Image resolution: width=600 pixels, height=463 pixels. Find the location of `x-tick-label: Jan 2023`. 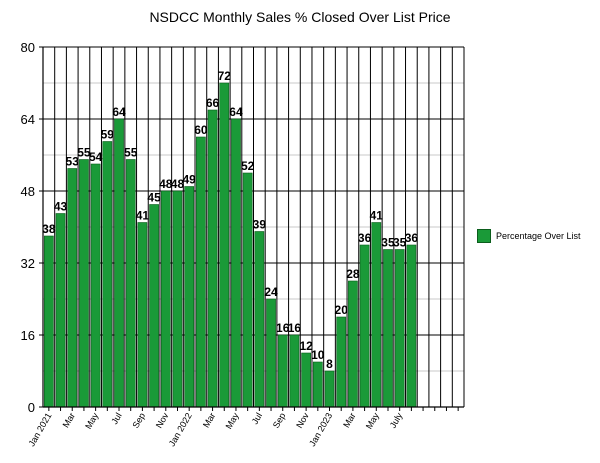

x-tick-label: Jan 2023 is located at coordinates (320, 429).